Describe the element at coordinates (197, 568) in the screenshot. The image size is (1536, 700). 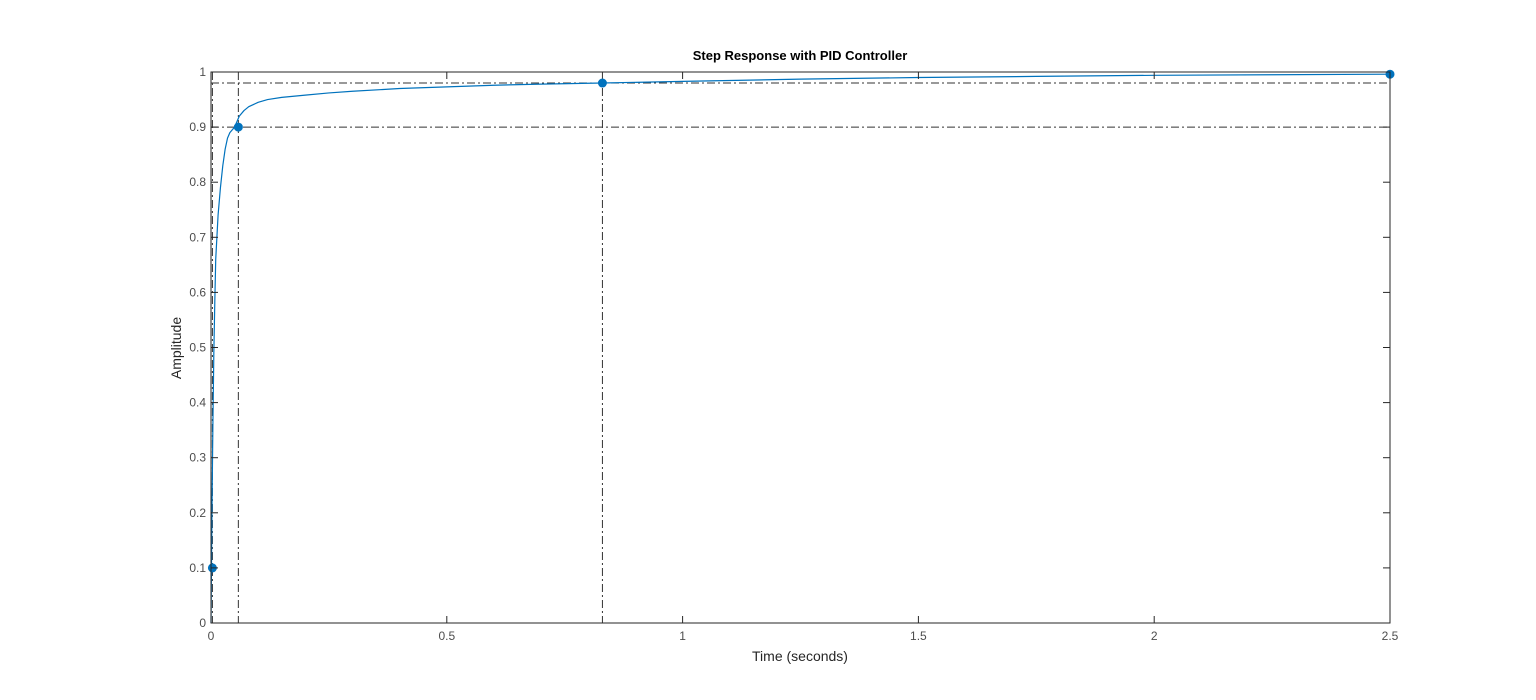
I see `y-tick-label: 0.1` at that location.